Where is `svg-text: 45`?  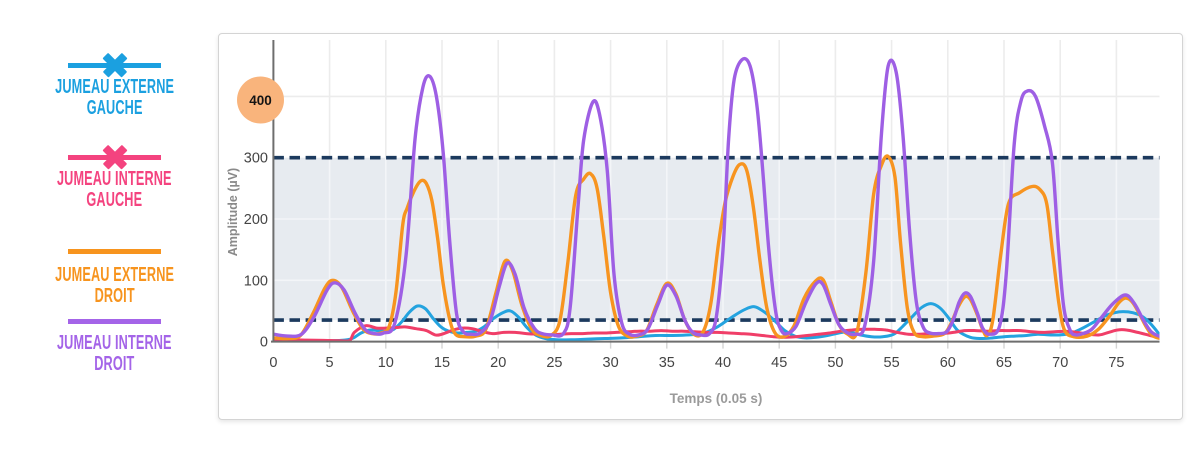 svg-text: 45 is located at coordinates (779, 363).